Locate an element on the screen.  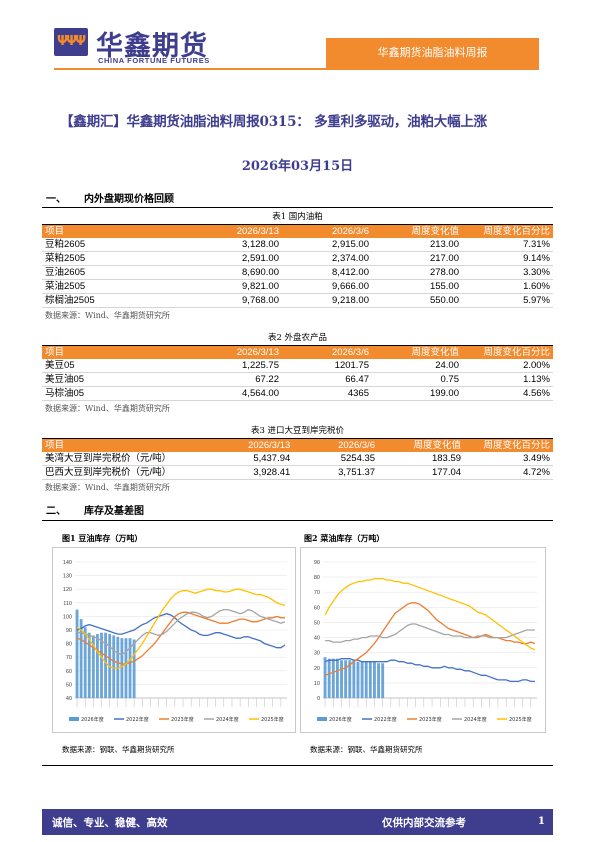
table-row: 棕榈油2505 9,768.00 9,218.00 550.00 5.97% is located at coordinates (297, 300).